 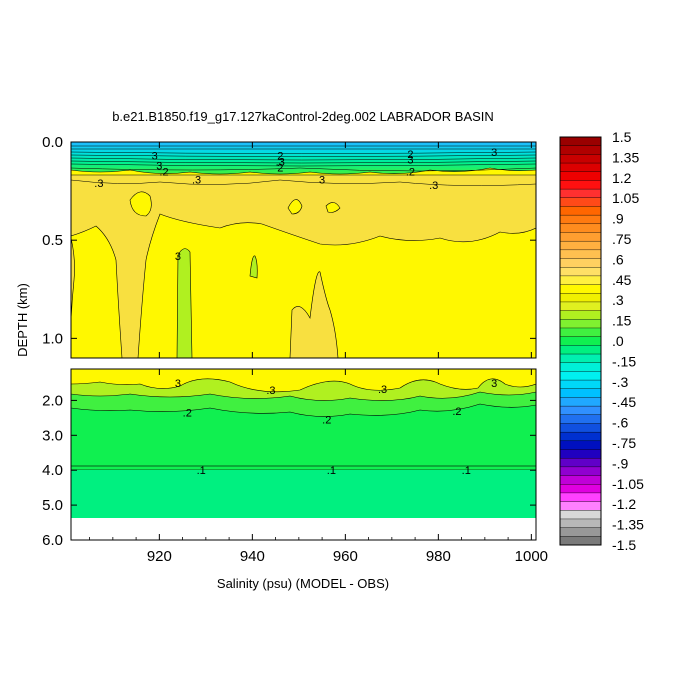 I want to click on colorbar-label: 1.05, so click(x=625, y=198).